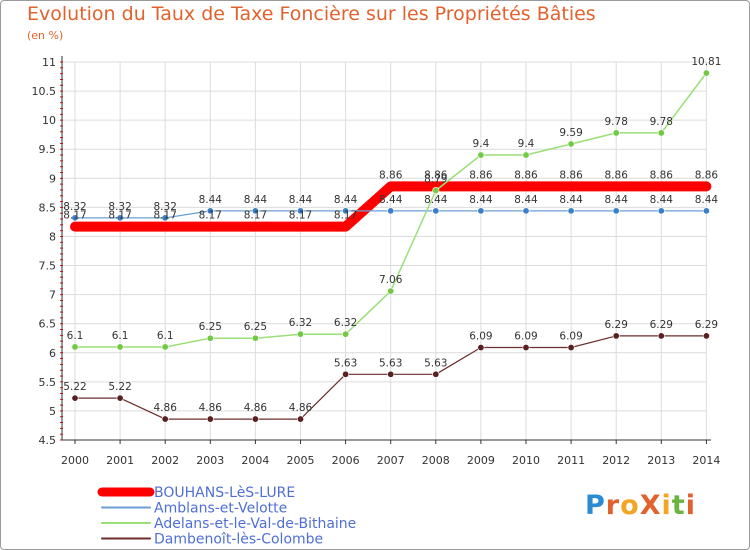 The image size is (750, 550). What do you see at coordinates (301, 460) in the screenshot?
I see `x-tick-label: 2005` at bounding box center [301, 460].